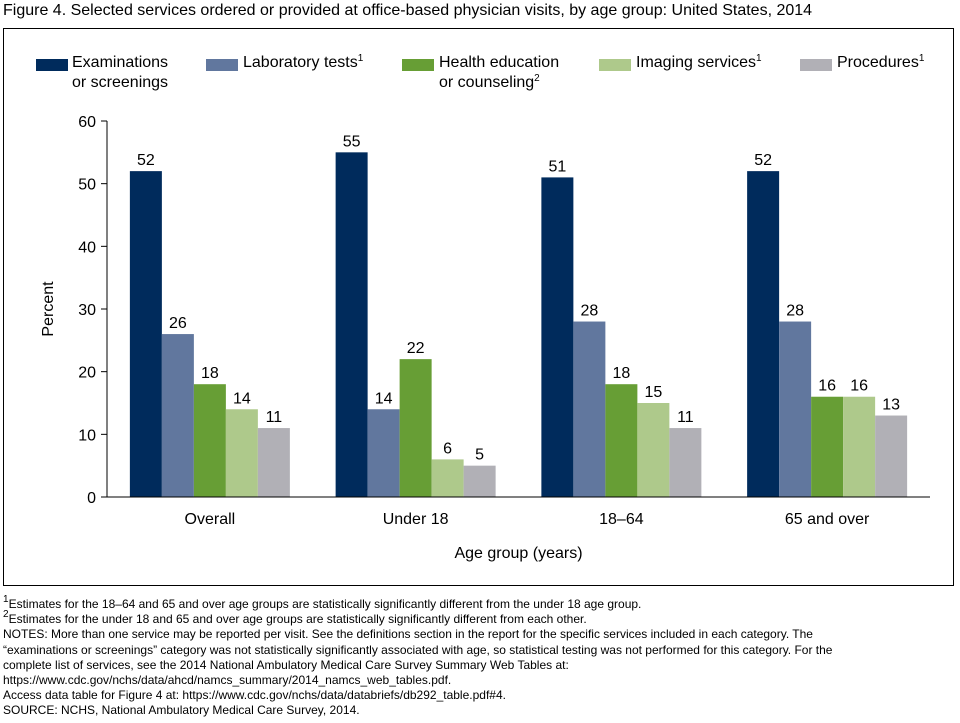  What do you see at coordinates (87, 310) in the screenshot?
I see `y-tick-label: 30` at bounding box center [87, 310].